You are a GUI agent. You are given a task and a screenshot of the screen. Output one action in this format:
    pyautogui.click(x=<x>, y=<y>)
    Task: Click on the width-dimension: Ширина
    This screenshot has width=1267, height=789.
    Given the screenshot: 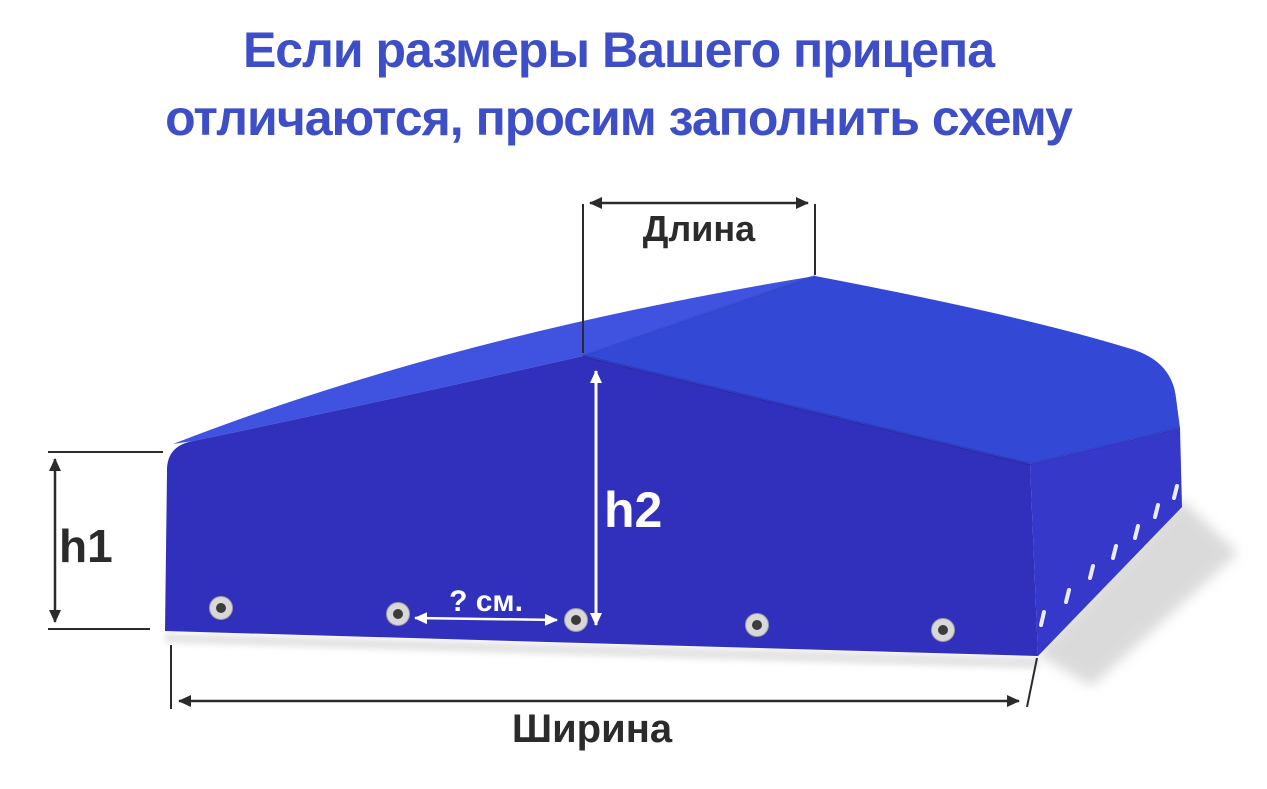 What is the action you would take?
    pyautogui.click(x=604, y=698)
    